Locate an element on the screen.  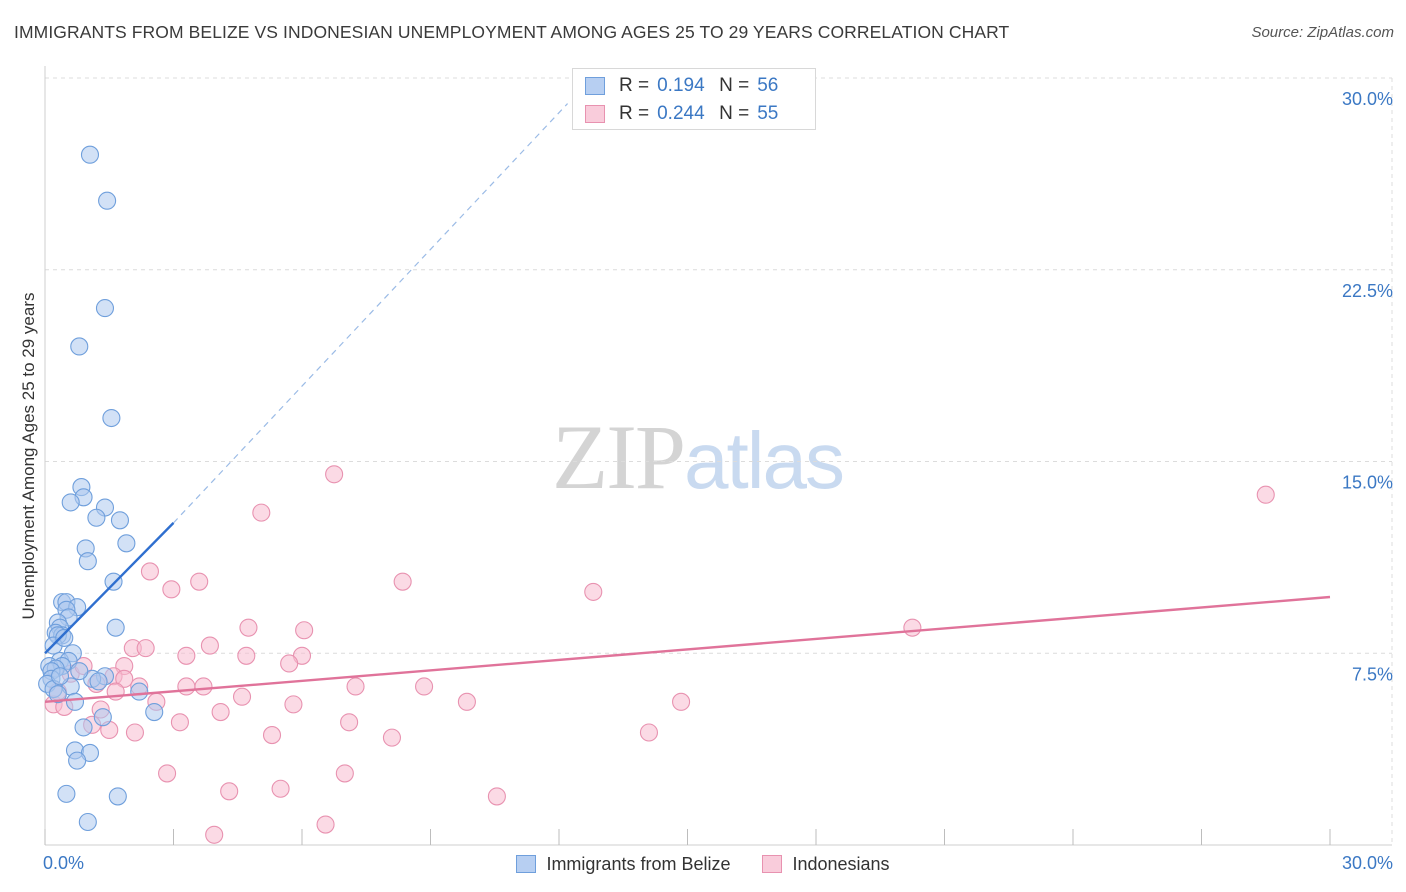
legend-swatch-belize is located at coordinates (526, 864).